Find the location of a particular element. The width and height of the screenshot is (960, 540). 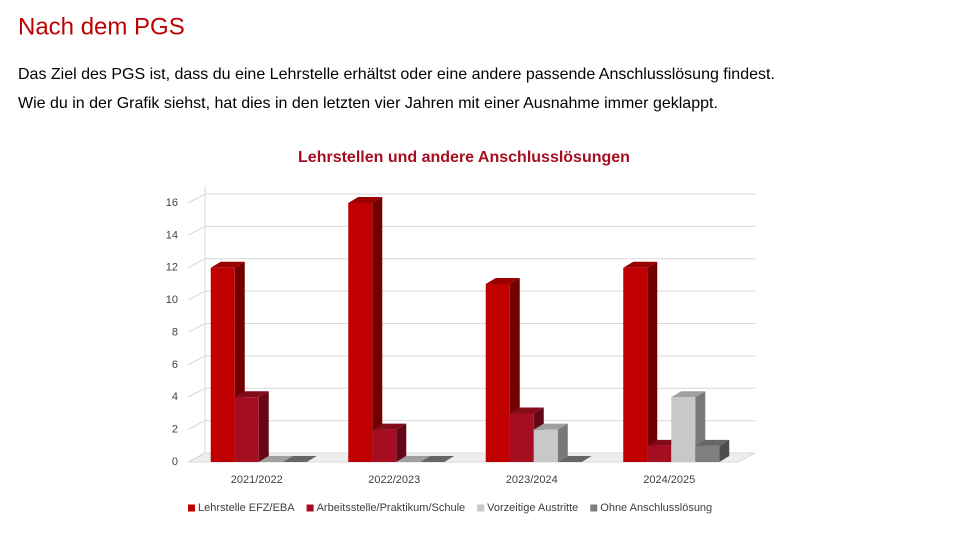

y-tick-label: 6 is located at coordinates (175, 365).